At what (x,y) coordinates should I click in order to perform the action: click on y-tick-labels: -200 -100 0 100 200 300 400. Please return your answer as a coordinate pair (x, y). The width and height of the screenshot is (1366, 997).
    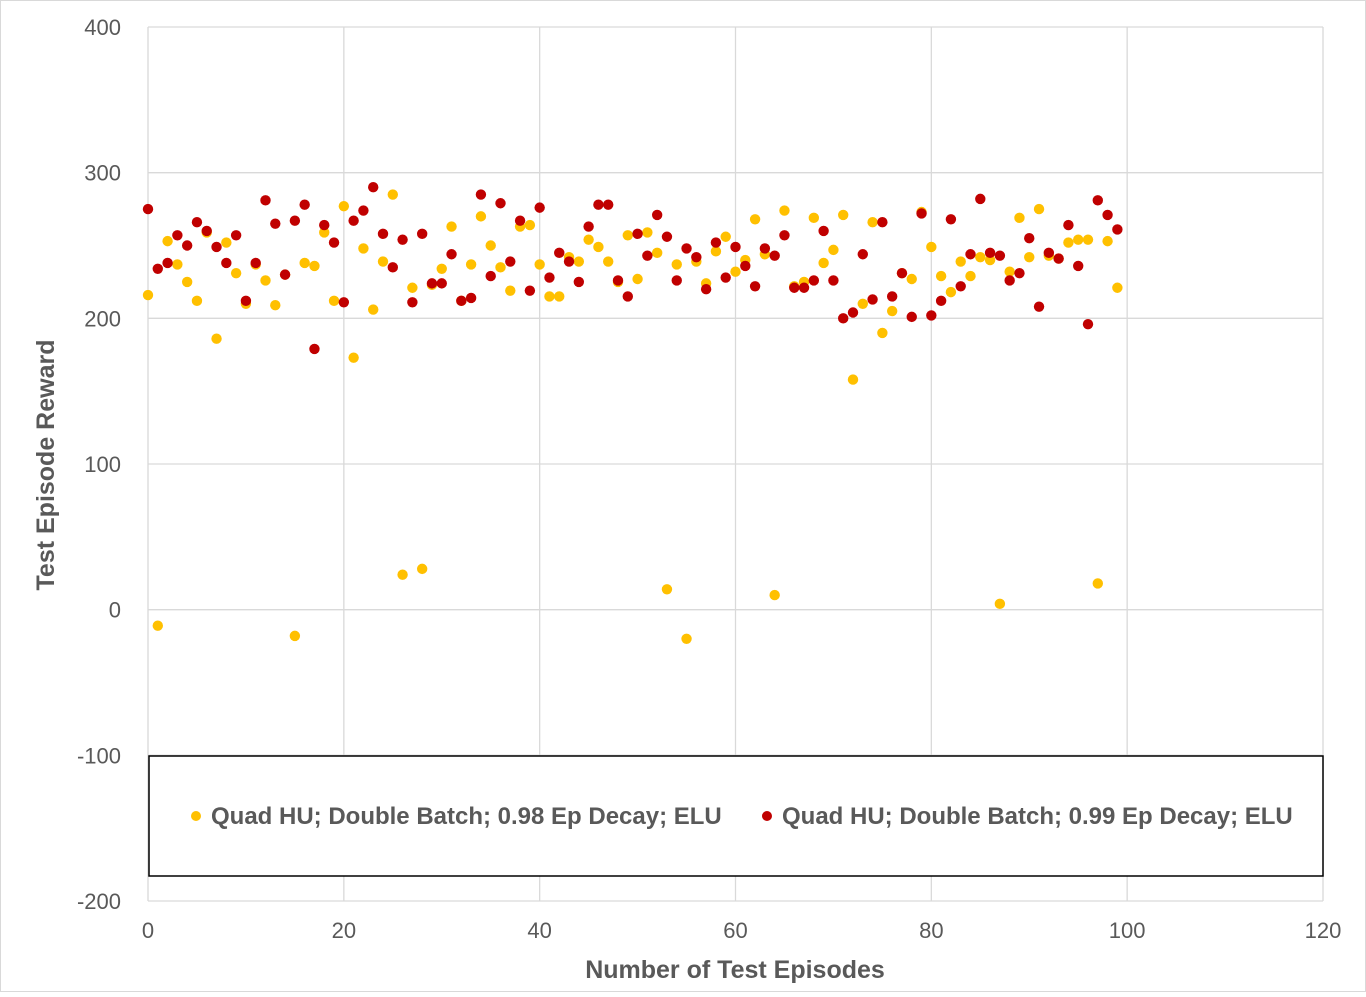
    Looking at the image, I should click on (99, 464).